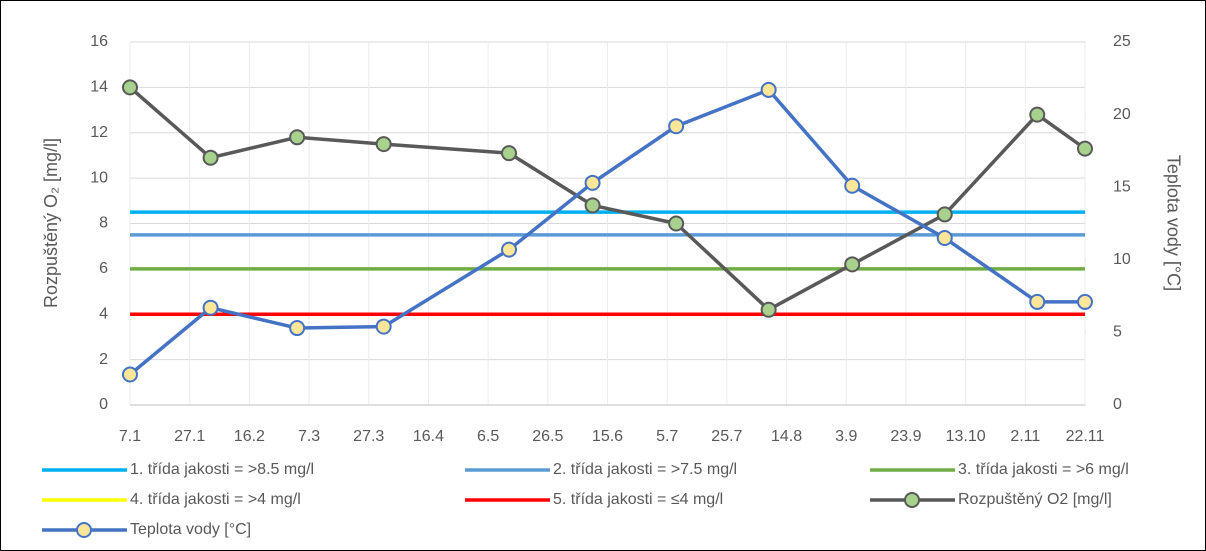 This screenshot has width=1206, height=551. I want to click on y-tick-label: 6, so click(103, 268).